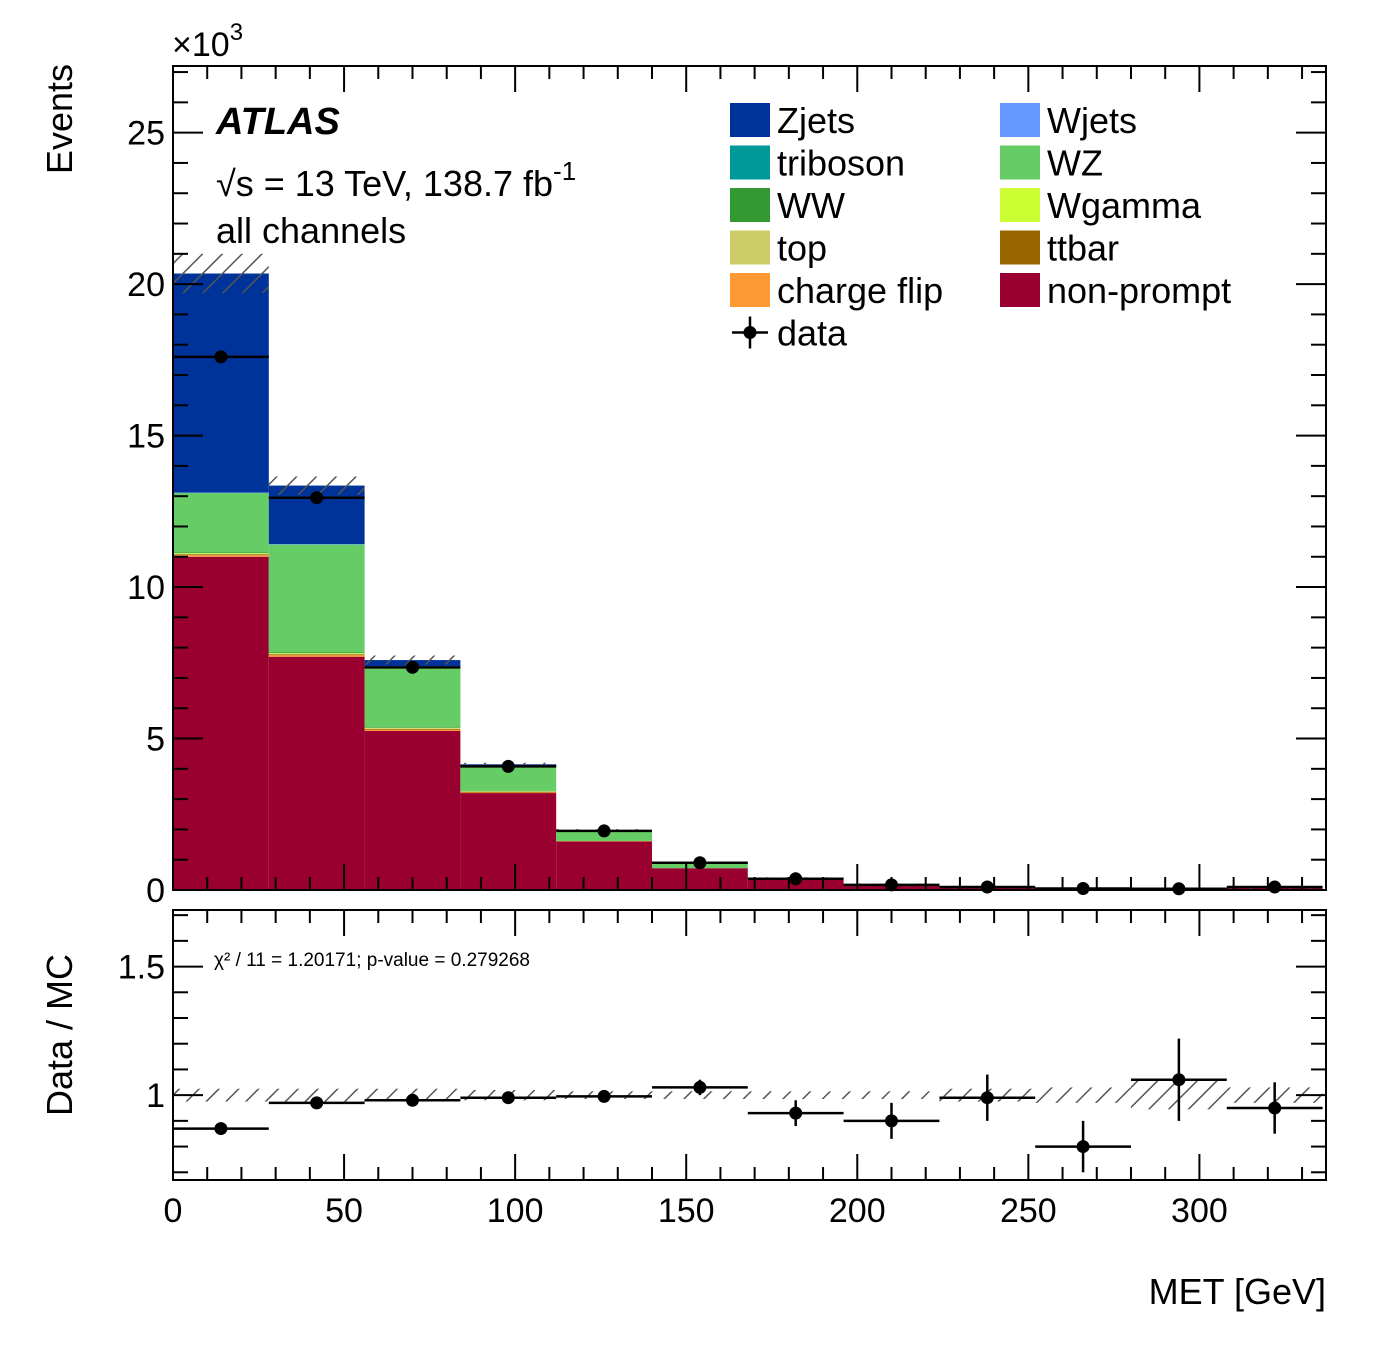 This screenshot has height=1350, width=1392. What do you see at coordinates (812, 333) in the screenshot?
I see `legend-label-data: data` at bounding box center [812, 333].